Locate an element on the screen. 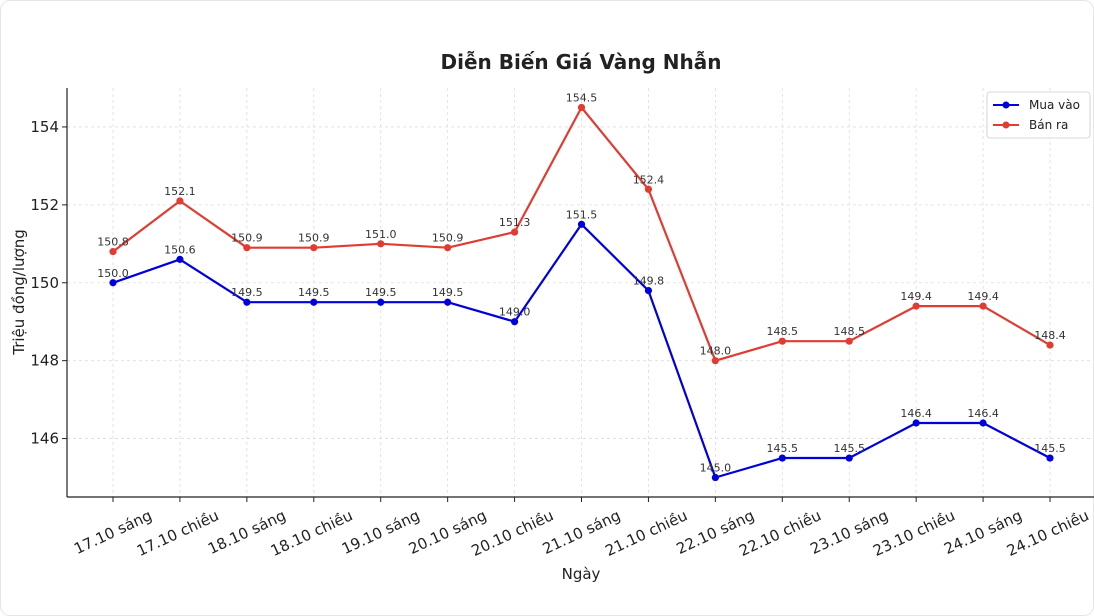 This screenshot has width=1094, height=616. data-label: 154.5 is located at coordinates (582, 97).